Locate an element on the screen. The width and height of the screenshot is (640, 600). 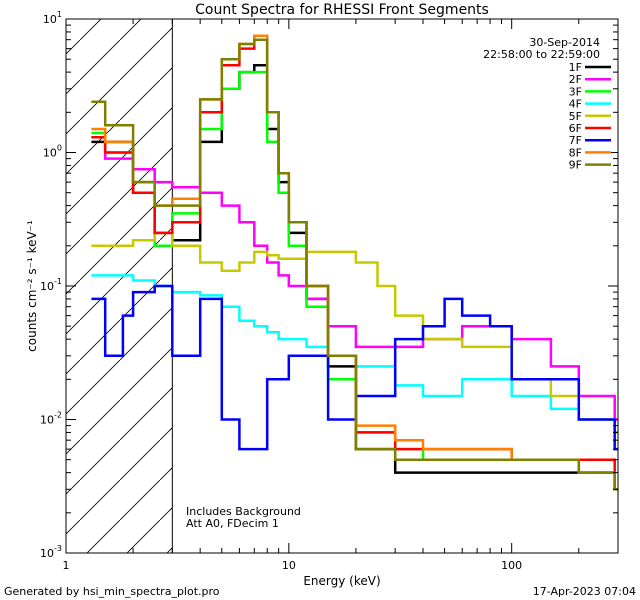
x-tick-label: 1 is located at coordinates (66, 565).